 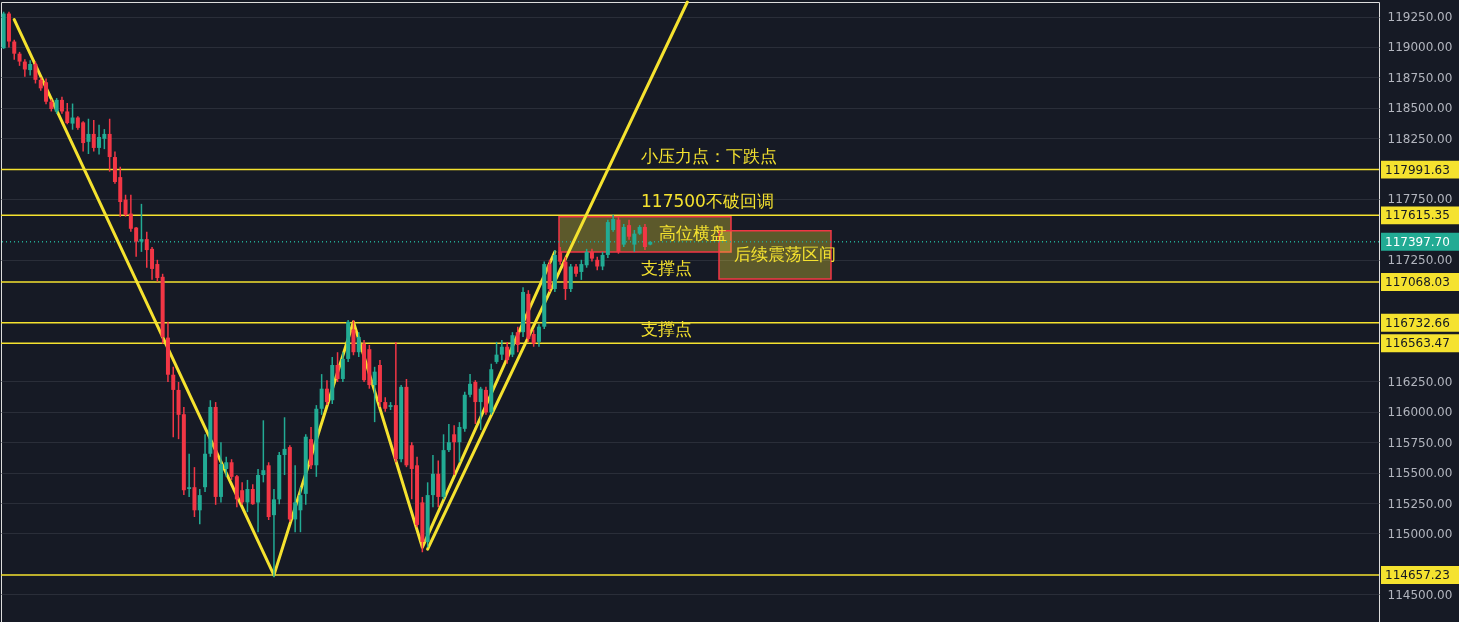 What do you see at coordinates (1420, 473) in the screenshot?
I see `y-tick-label: 115500.00` at bounding box center [1420, 473].